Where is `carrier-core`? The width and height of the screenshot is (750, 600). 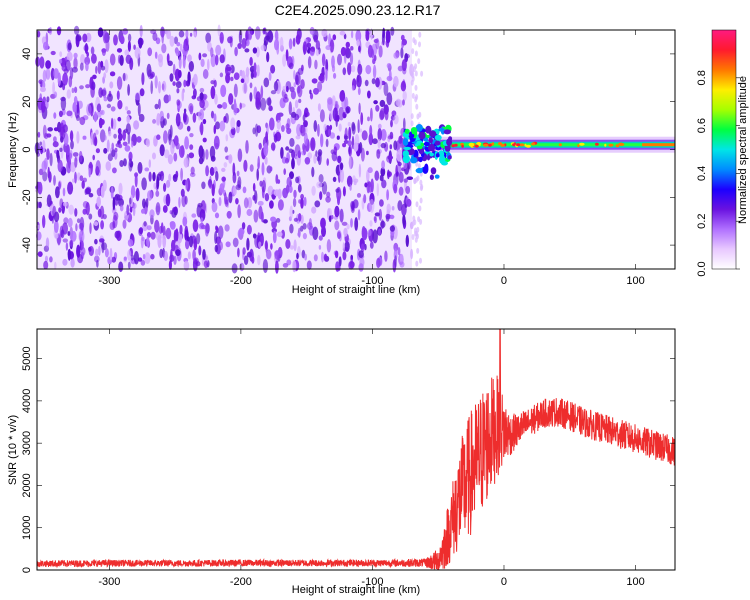 carrier-core is located at coordinates (555, 145).